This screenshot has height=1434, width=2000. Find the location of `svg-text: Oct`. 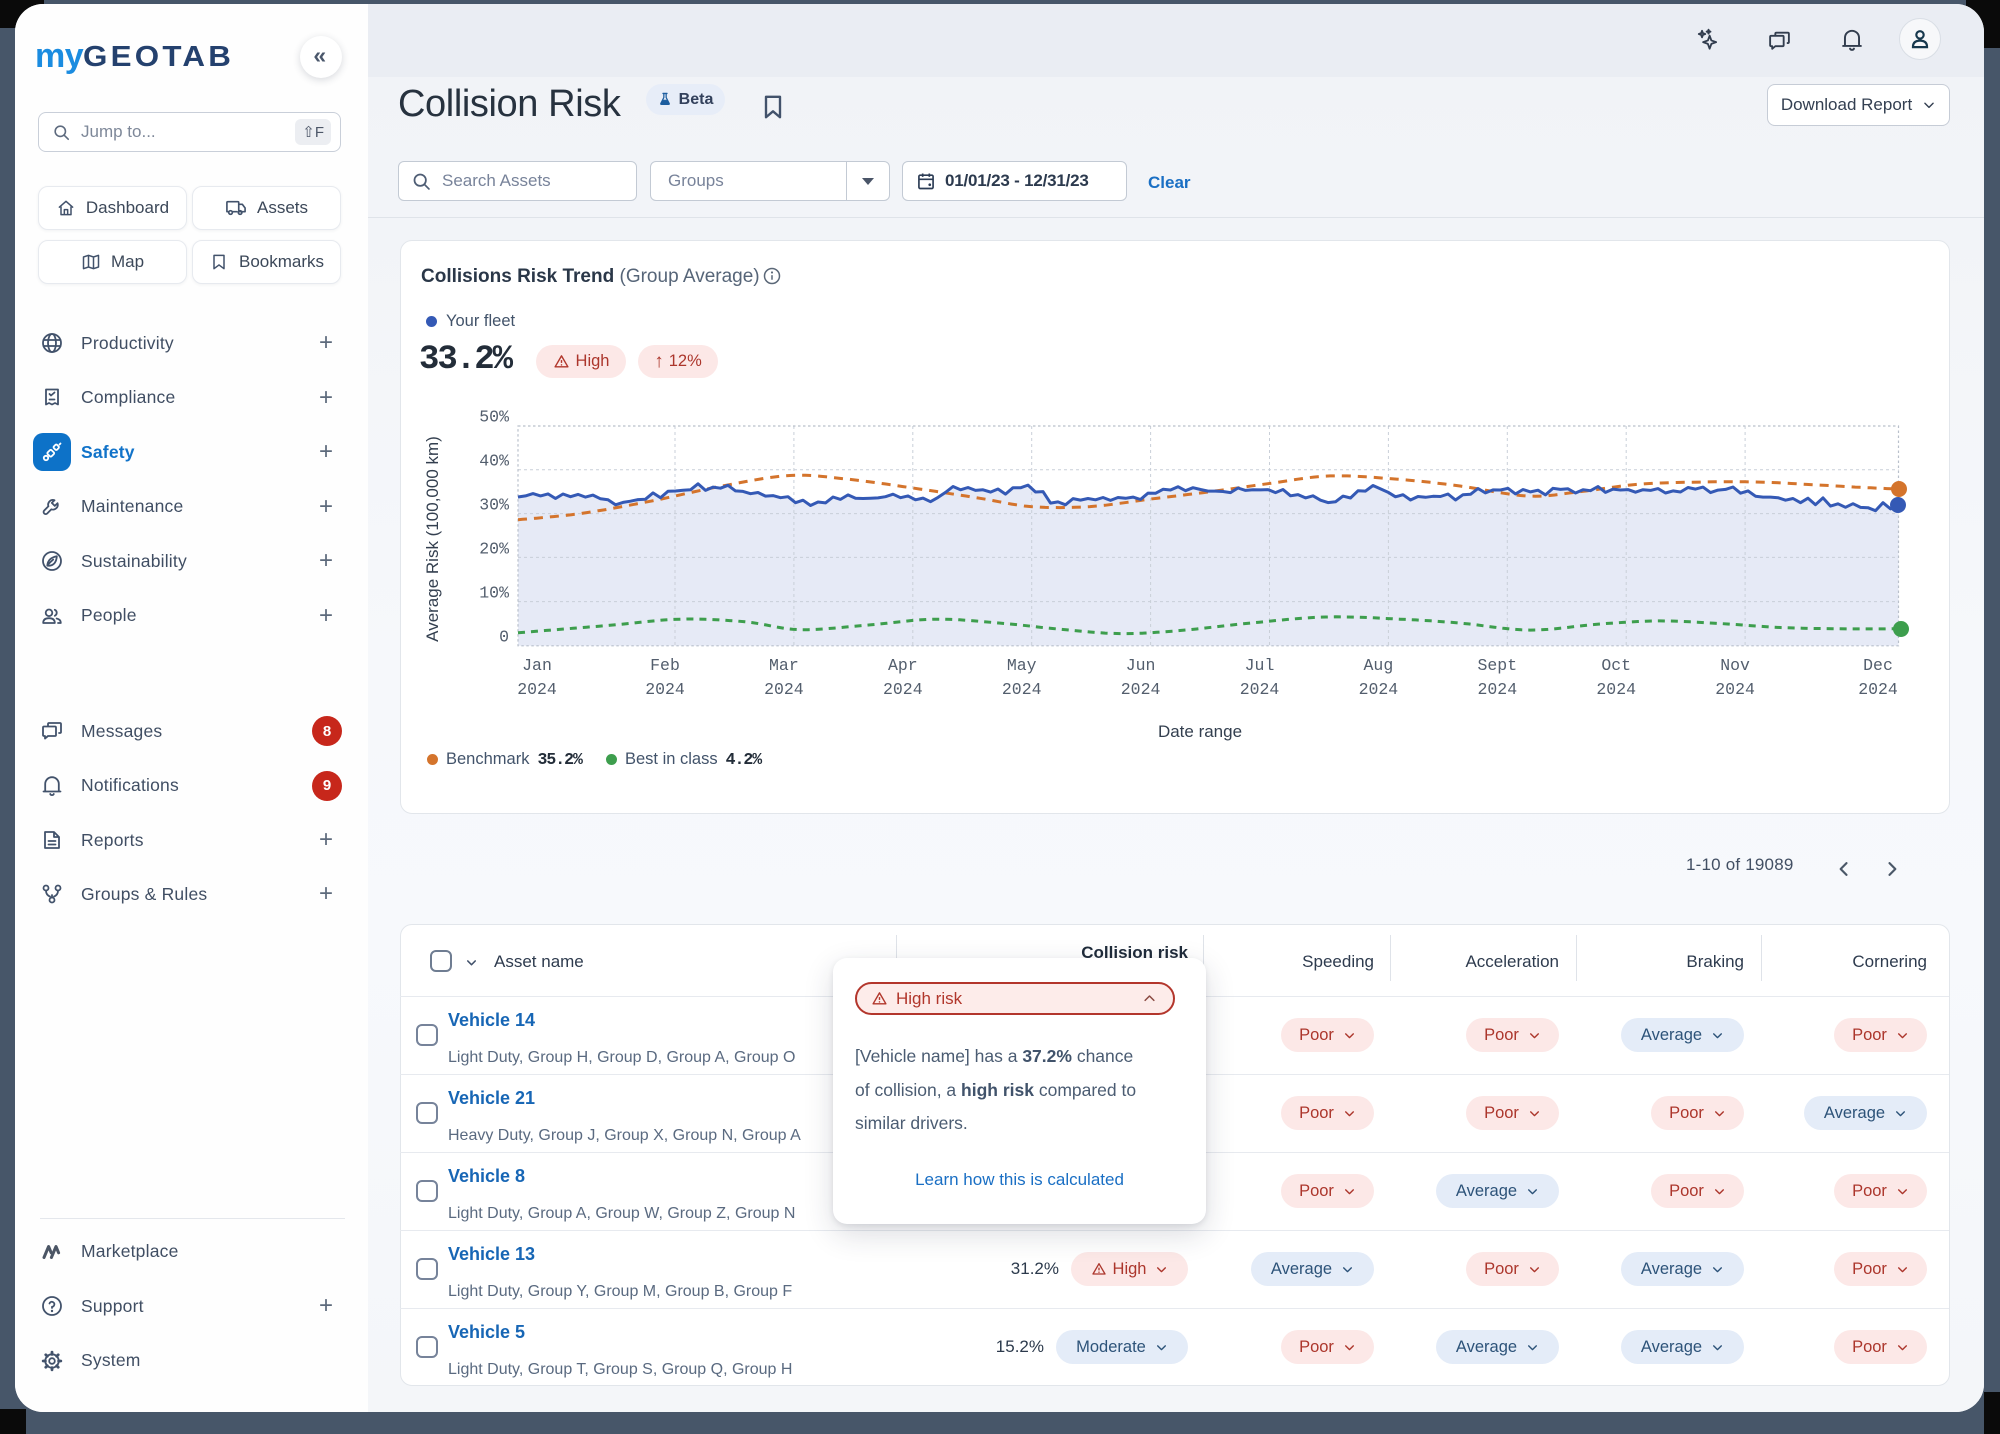

svg-text: Oct is located at coordinates (1616, 665).